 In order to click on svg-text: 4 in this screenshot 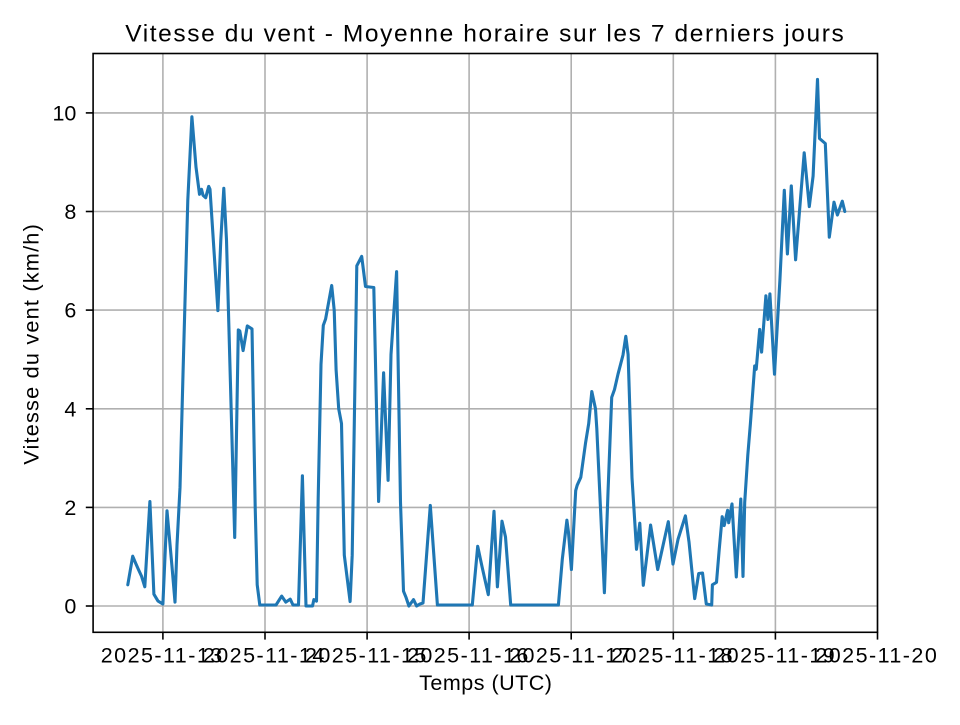, I will do `click(70, 409)`.